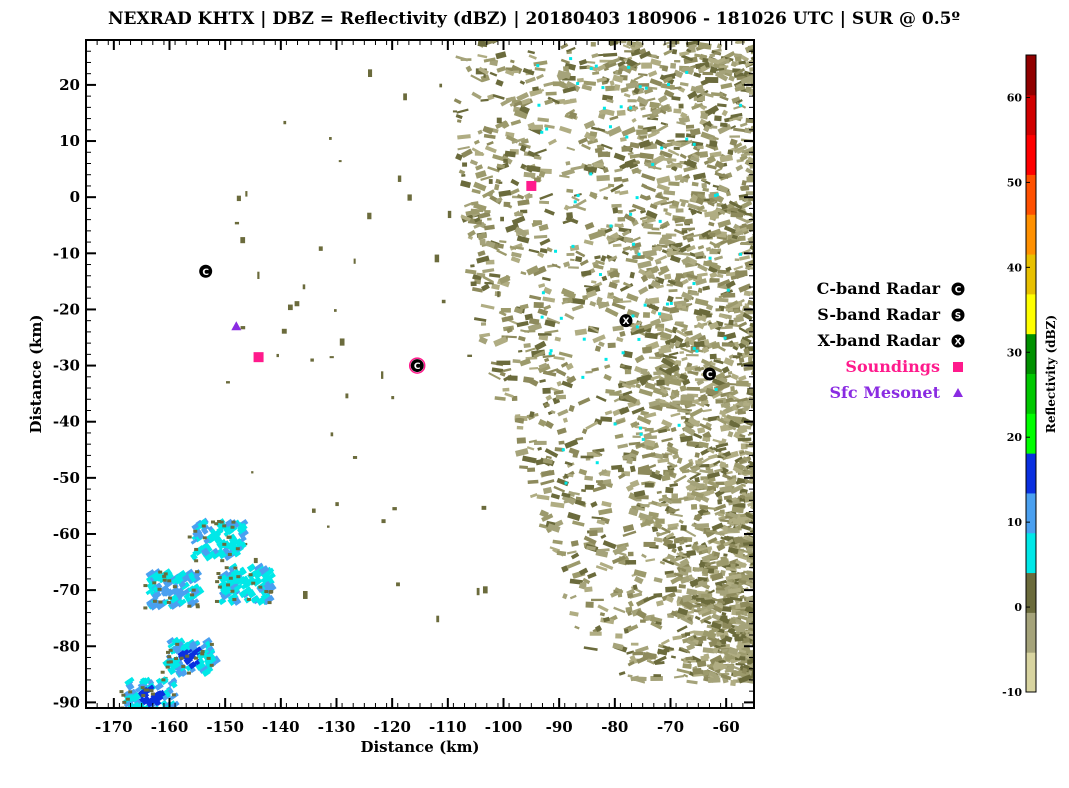 Image resolution: width=1069 pixels, height=788 pixels. What do you see at coordinates (417, 366) in the screenshot?
I see `c-band-radar-marker: C` at bounding box center [417, 366].